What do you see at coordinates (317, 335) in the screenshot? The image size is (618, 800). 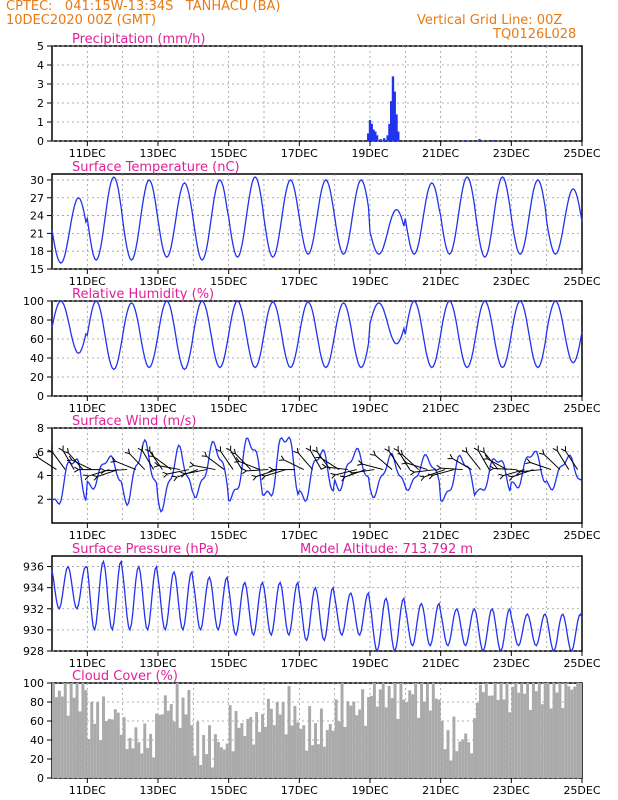 I see `series-line` at bounding box center [317, 335].